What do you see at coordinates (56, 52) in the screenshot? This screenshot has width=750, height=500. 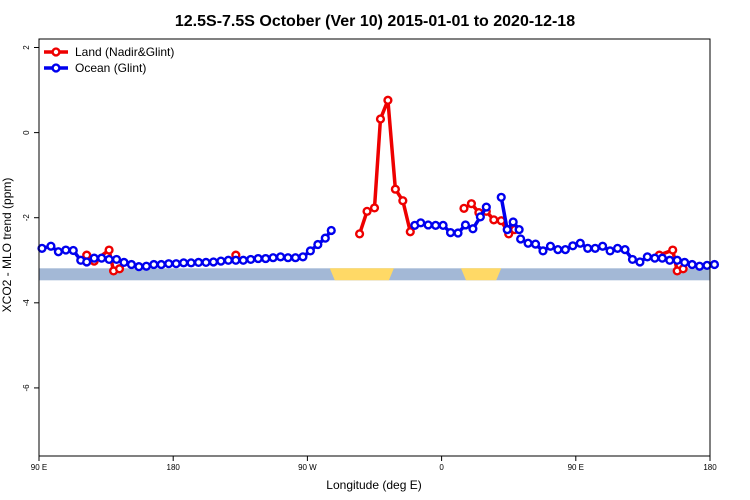 I see `legend-land-marker` at bounding box center [56, 52].